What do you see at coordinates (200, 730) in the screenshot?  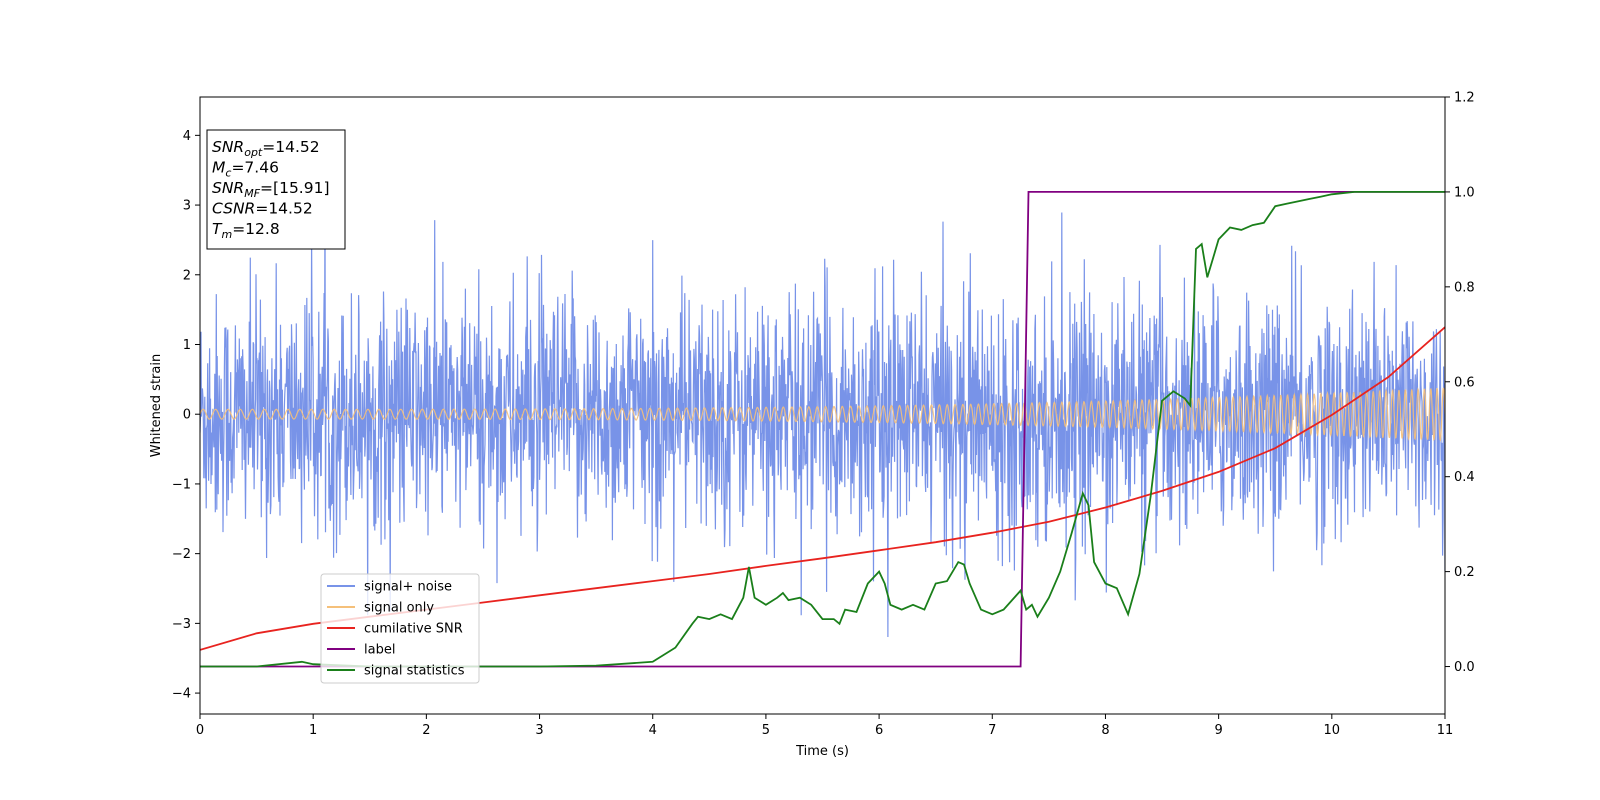 I see `x-tick-label: 0` at bounding box center [200, 730].